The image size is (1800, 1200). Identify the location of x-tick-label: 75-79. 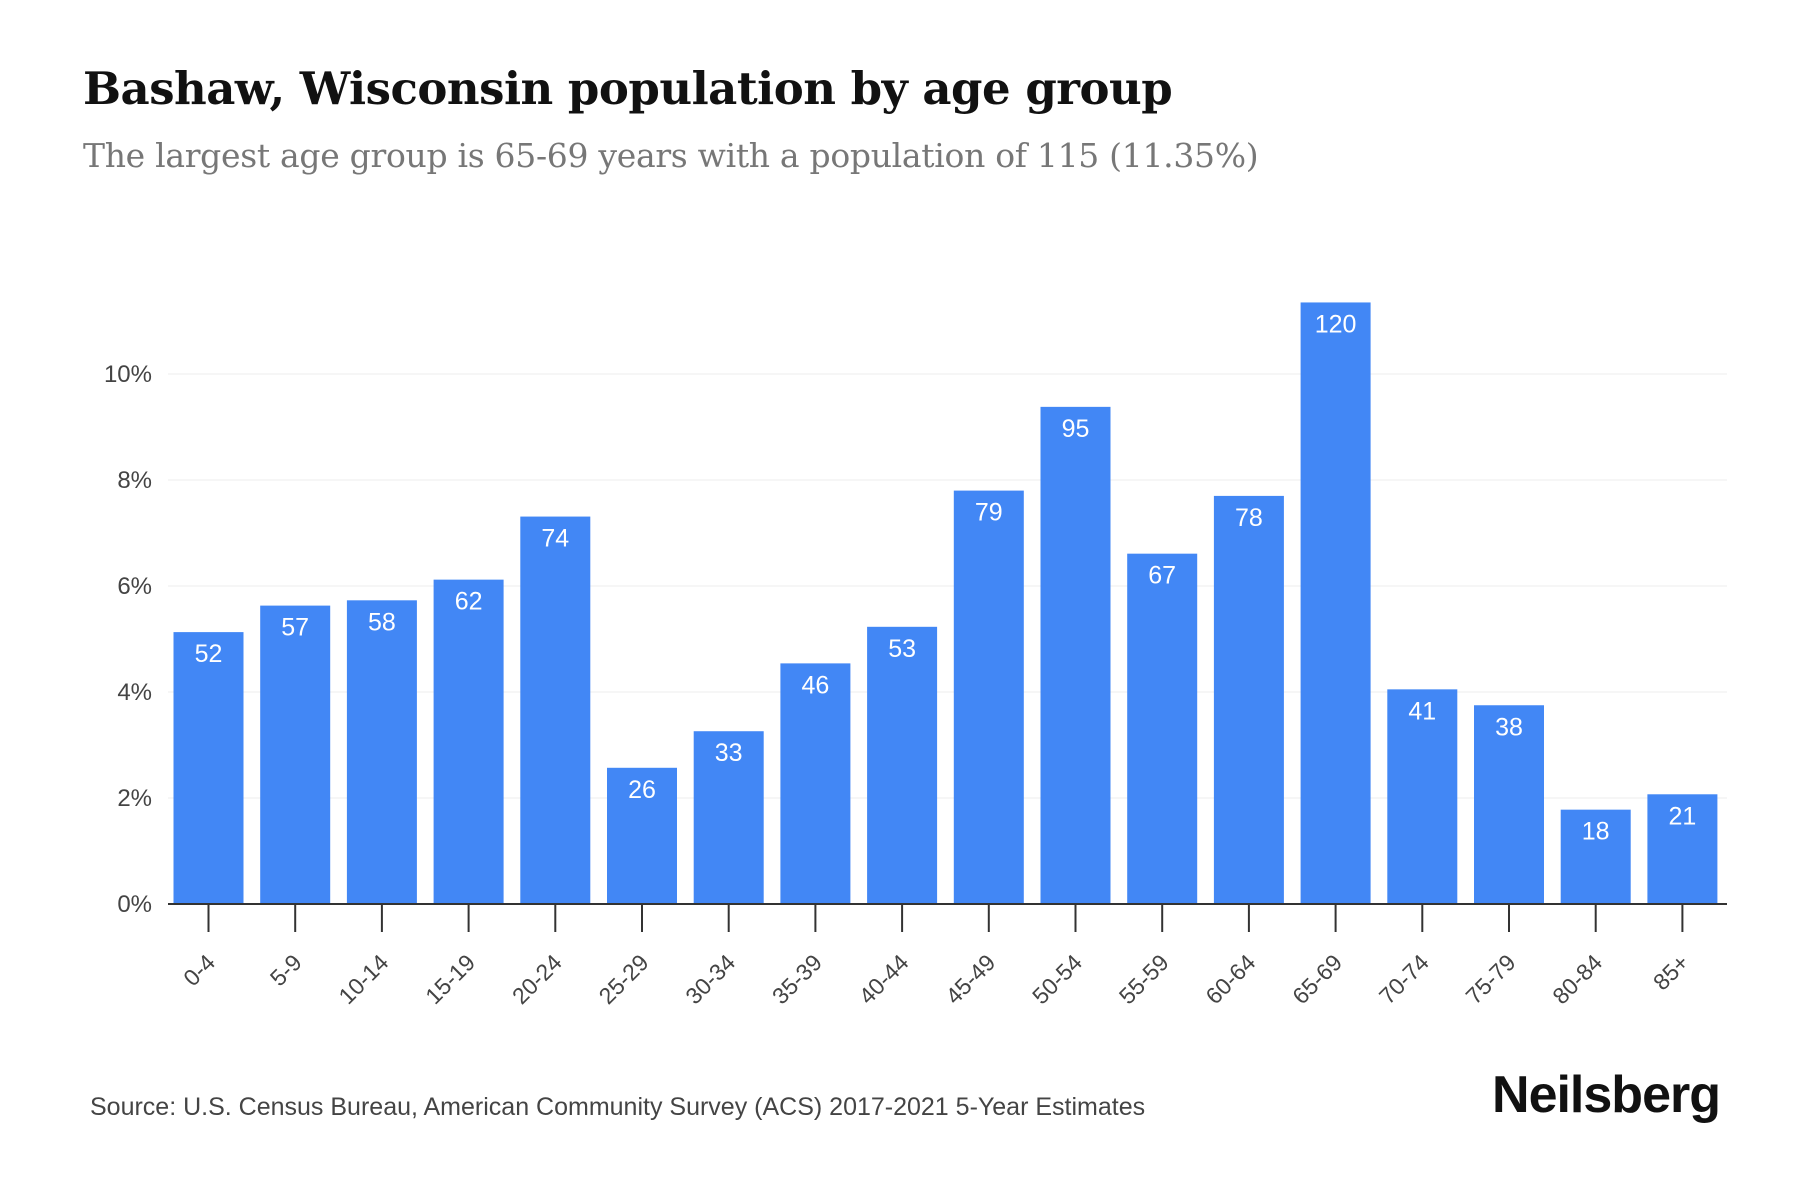
(1491, 979).